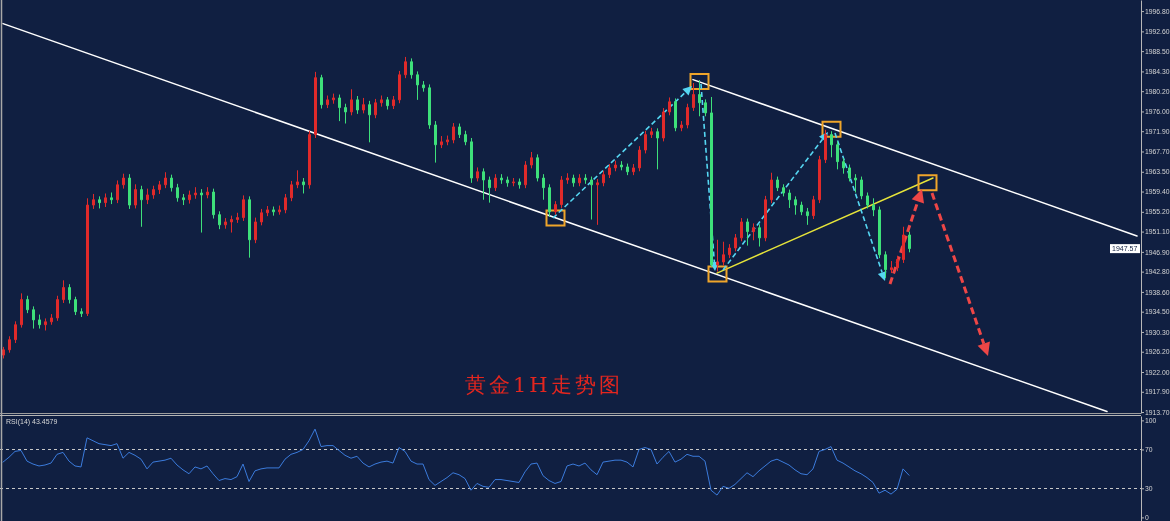 This screenshot has width=1170, height=521. Describe the element at coordinates (699, 82) in the screenshot. I see `point` at that location.